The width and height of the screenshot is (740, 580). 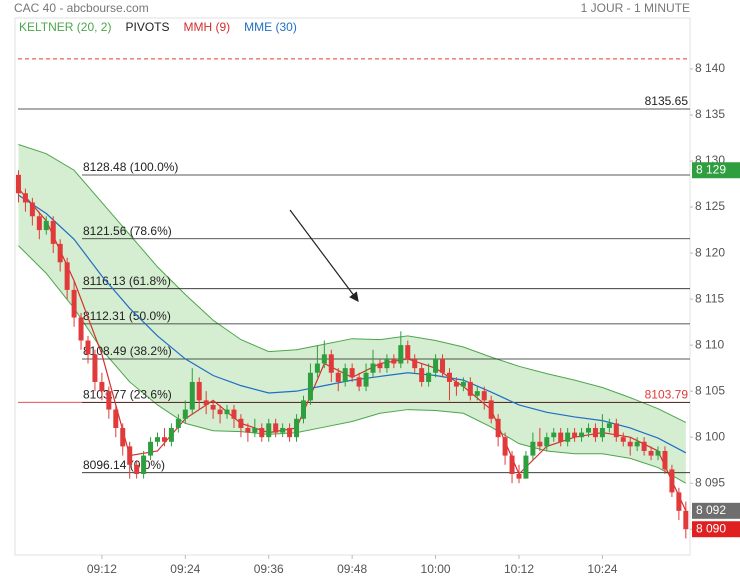 I want to click on y-tick-label: 8 115, so click(x=709, y=298).